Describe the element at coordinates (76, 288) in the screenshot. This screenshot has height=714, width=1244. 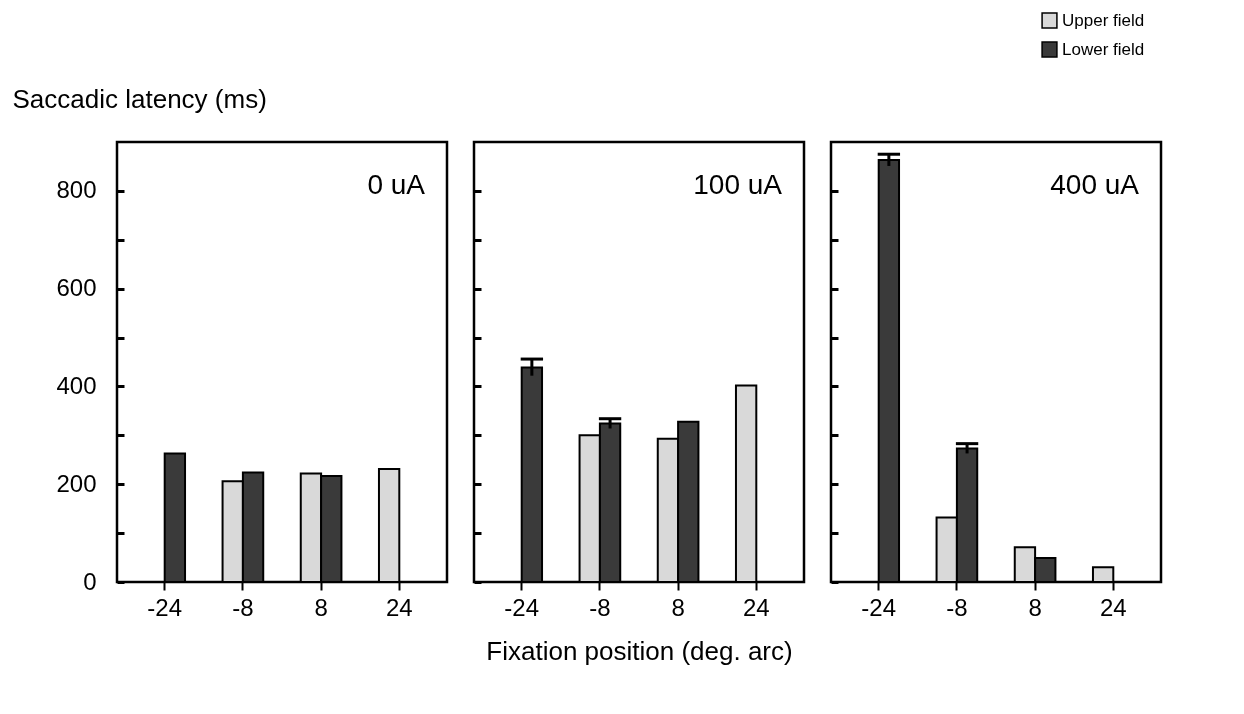
I see `y-tick-label: 600` at that location.